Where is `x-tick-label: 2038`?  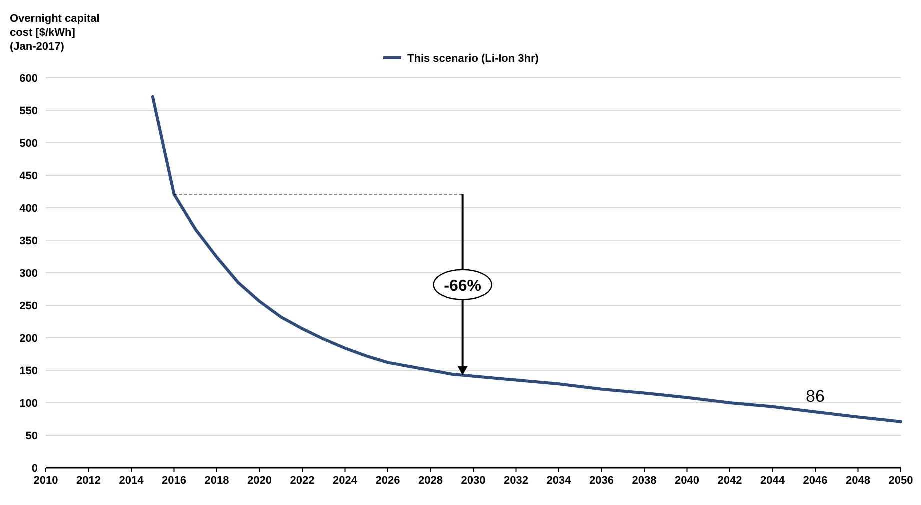
x-tick-label: 2038 is located at coordinates (644, 481).